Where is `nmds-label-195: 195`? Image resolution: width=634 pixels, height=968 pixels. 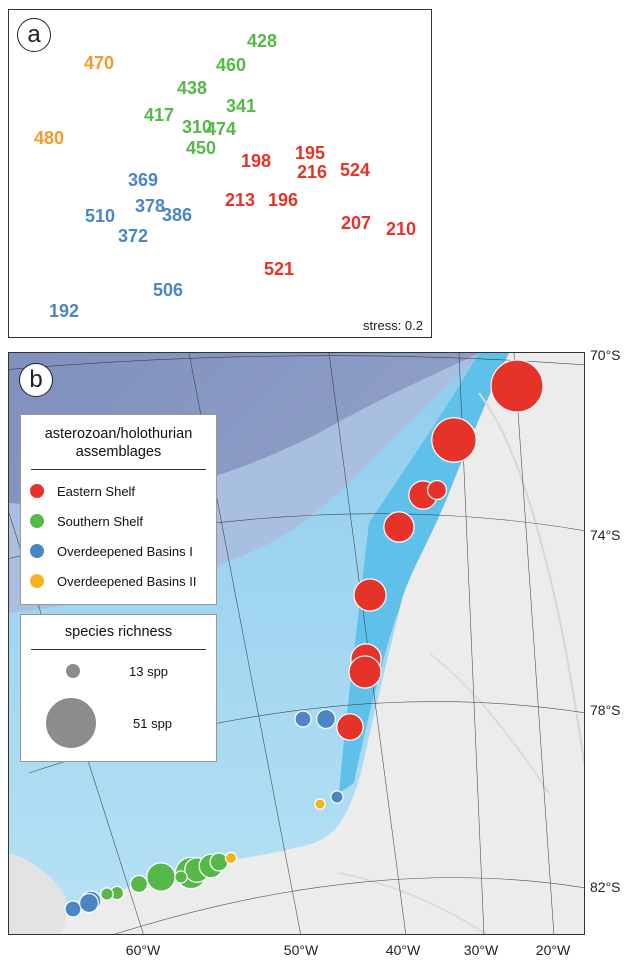 nmds-label-195: 195 is located at coordinates (310, 153).